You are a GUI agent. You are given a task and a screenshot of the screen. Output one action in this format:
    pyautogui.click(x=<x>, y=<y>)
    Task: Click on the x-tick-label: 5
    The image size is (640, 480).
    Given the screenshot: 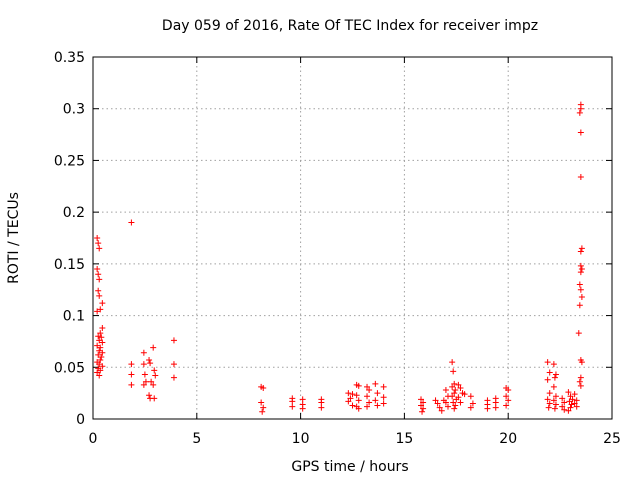 What is the action you would take?
    pyautogui.click(x=196, y=439)
    